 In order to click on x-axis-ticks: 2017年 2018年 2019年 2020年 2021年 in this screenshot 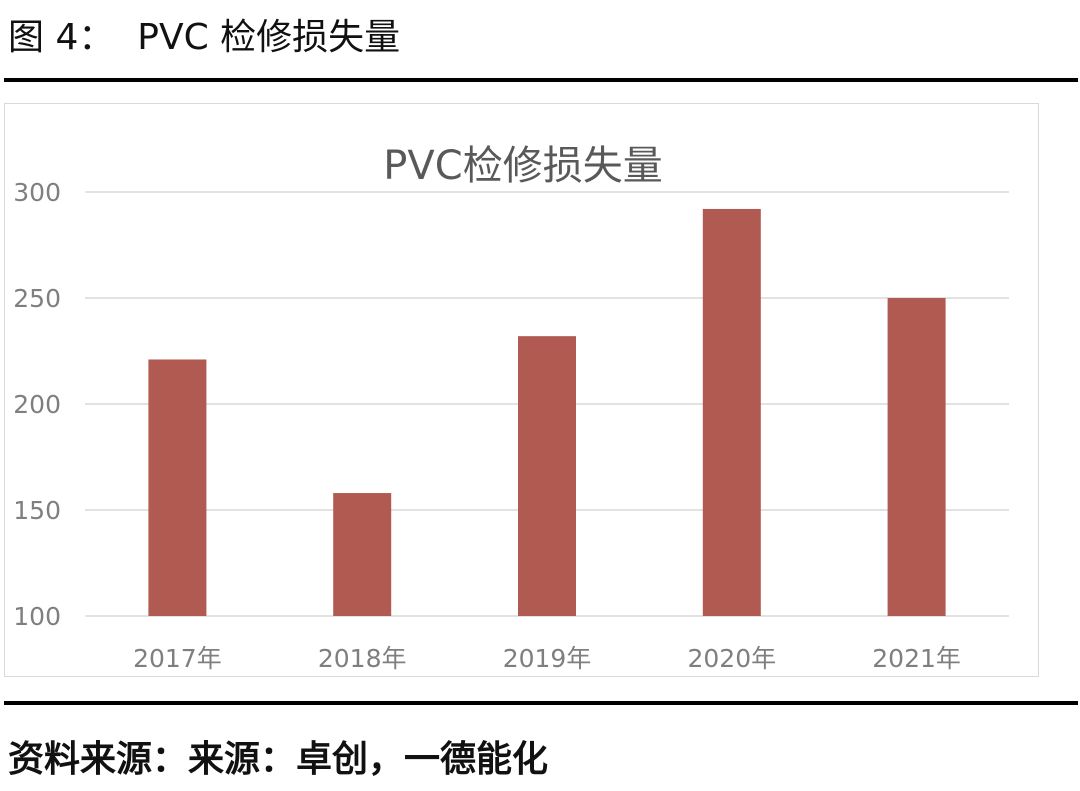, I will do `click(547, 658)`.